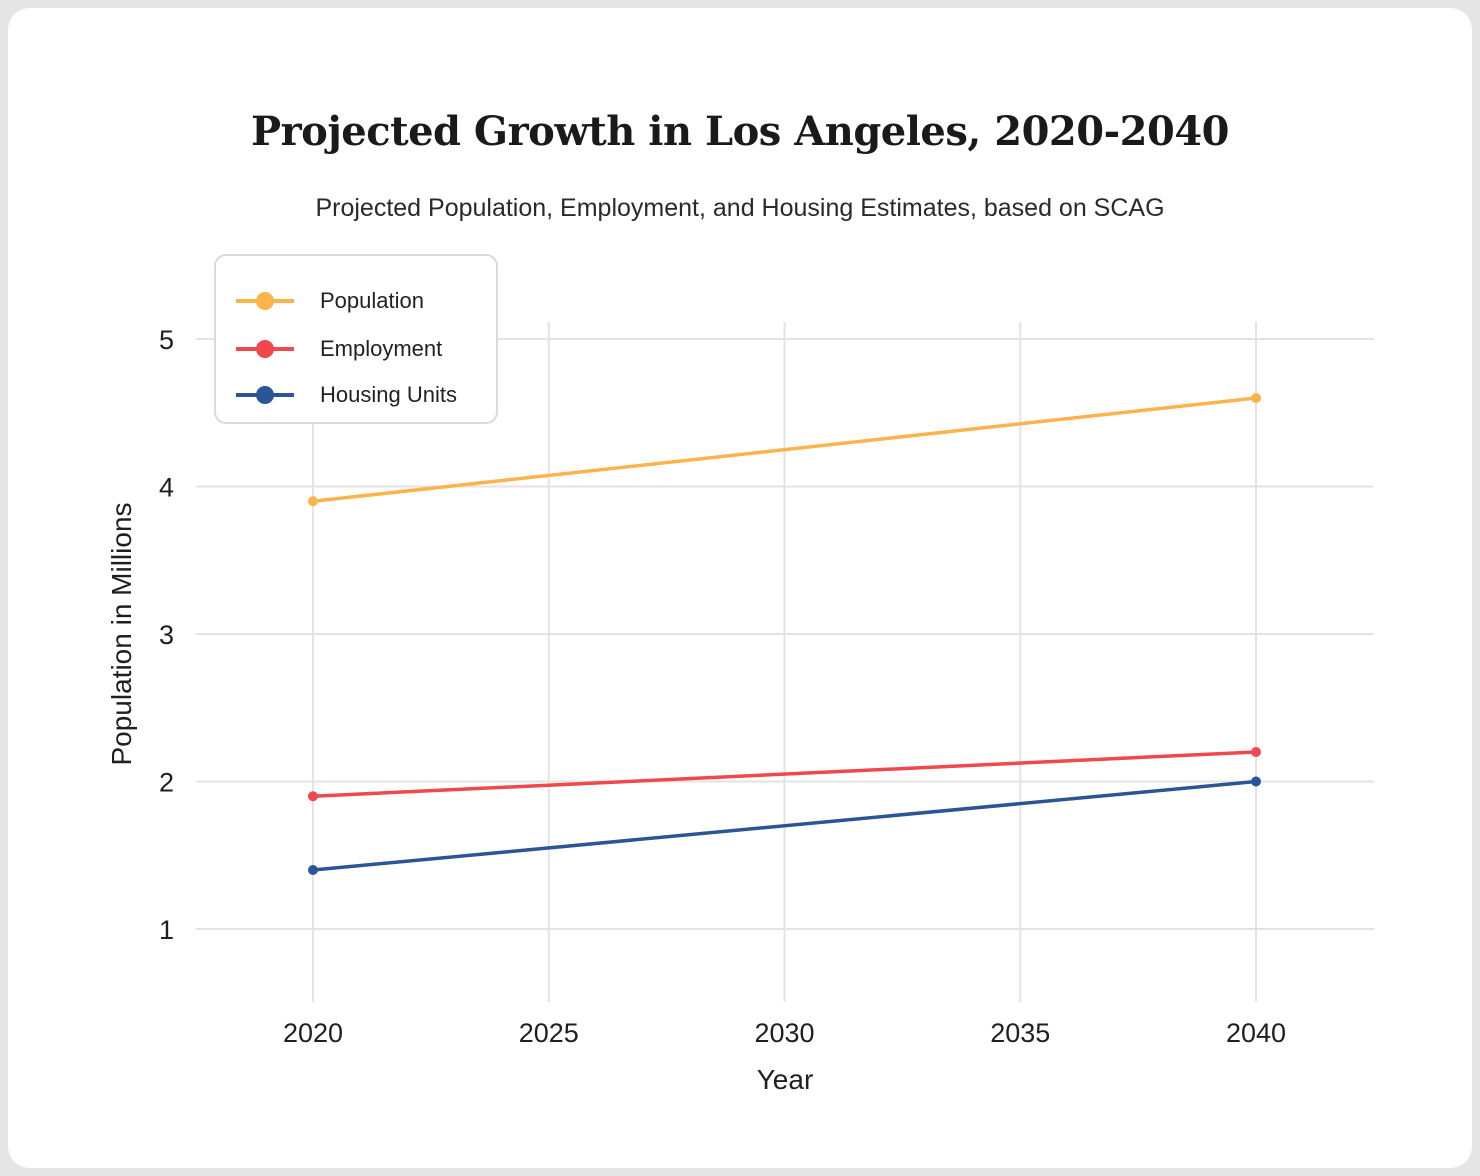 The width and height of the screenshot is (1480, 1176). I want to click on legend-swatch-employment, so click(265, 349).